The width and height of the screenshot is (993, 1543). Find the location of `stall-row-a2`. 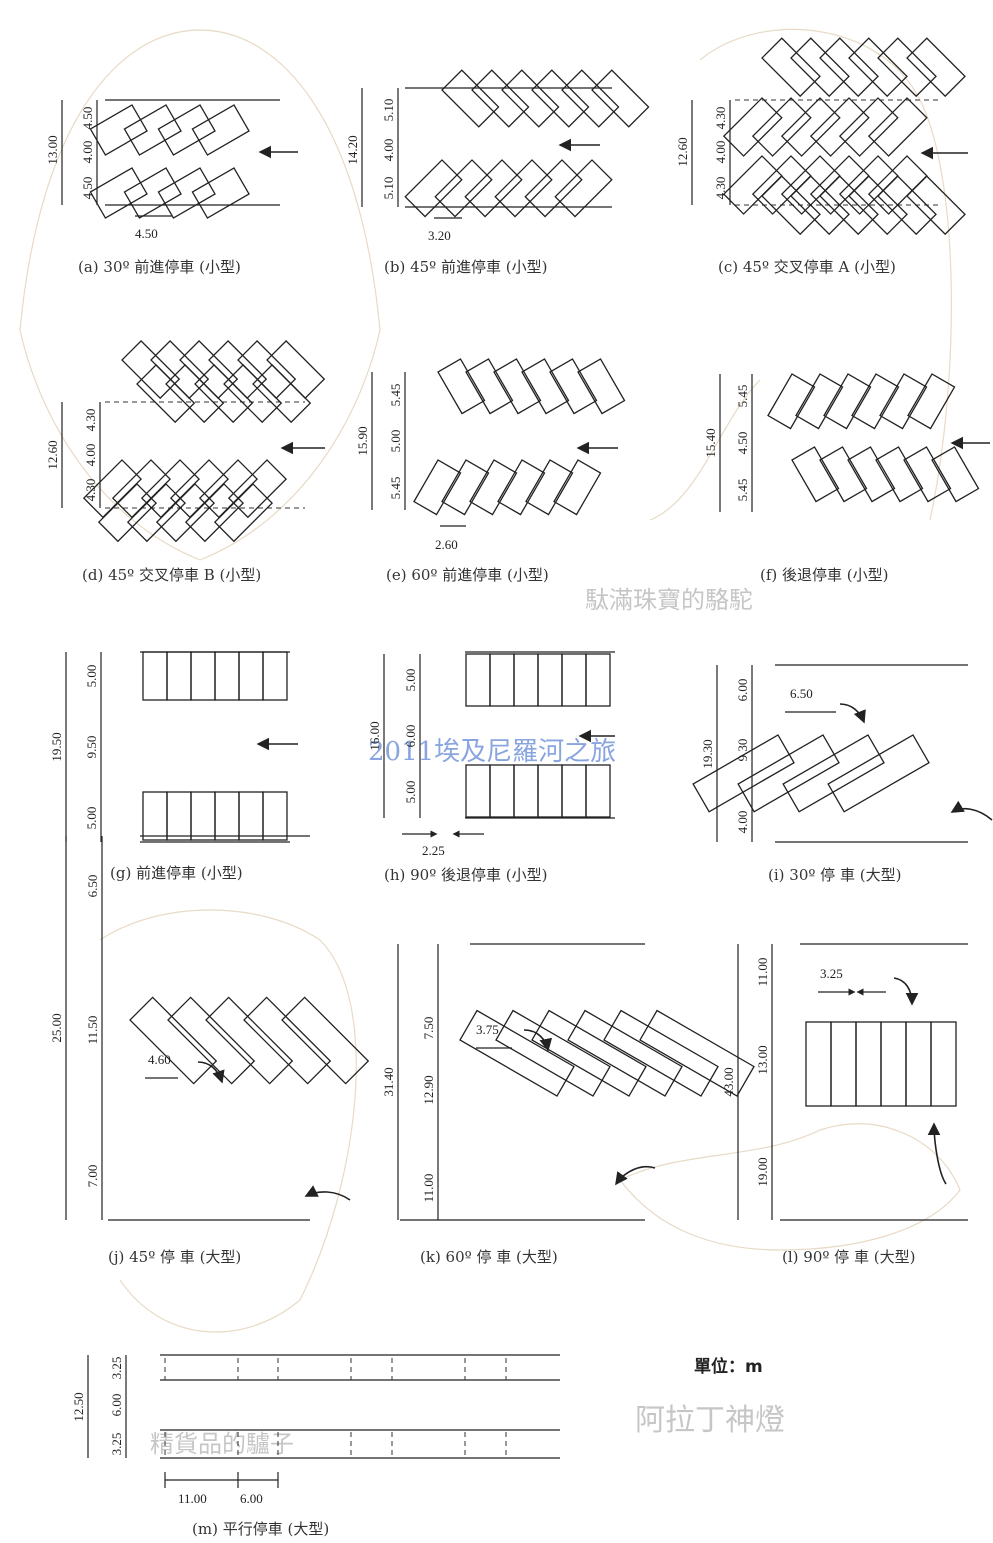

stall-row-a2 is located at coordinates (169, 193).